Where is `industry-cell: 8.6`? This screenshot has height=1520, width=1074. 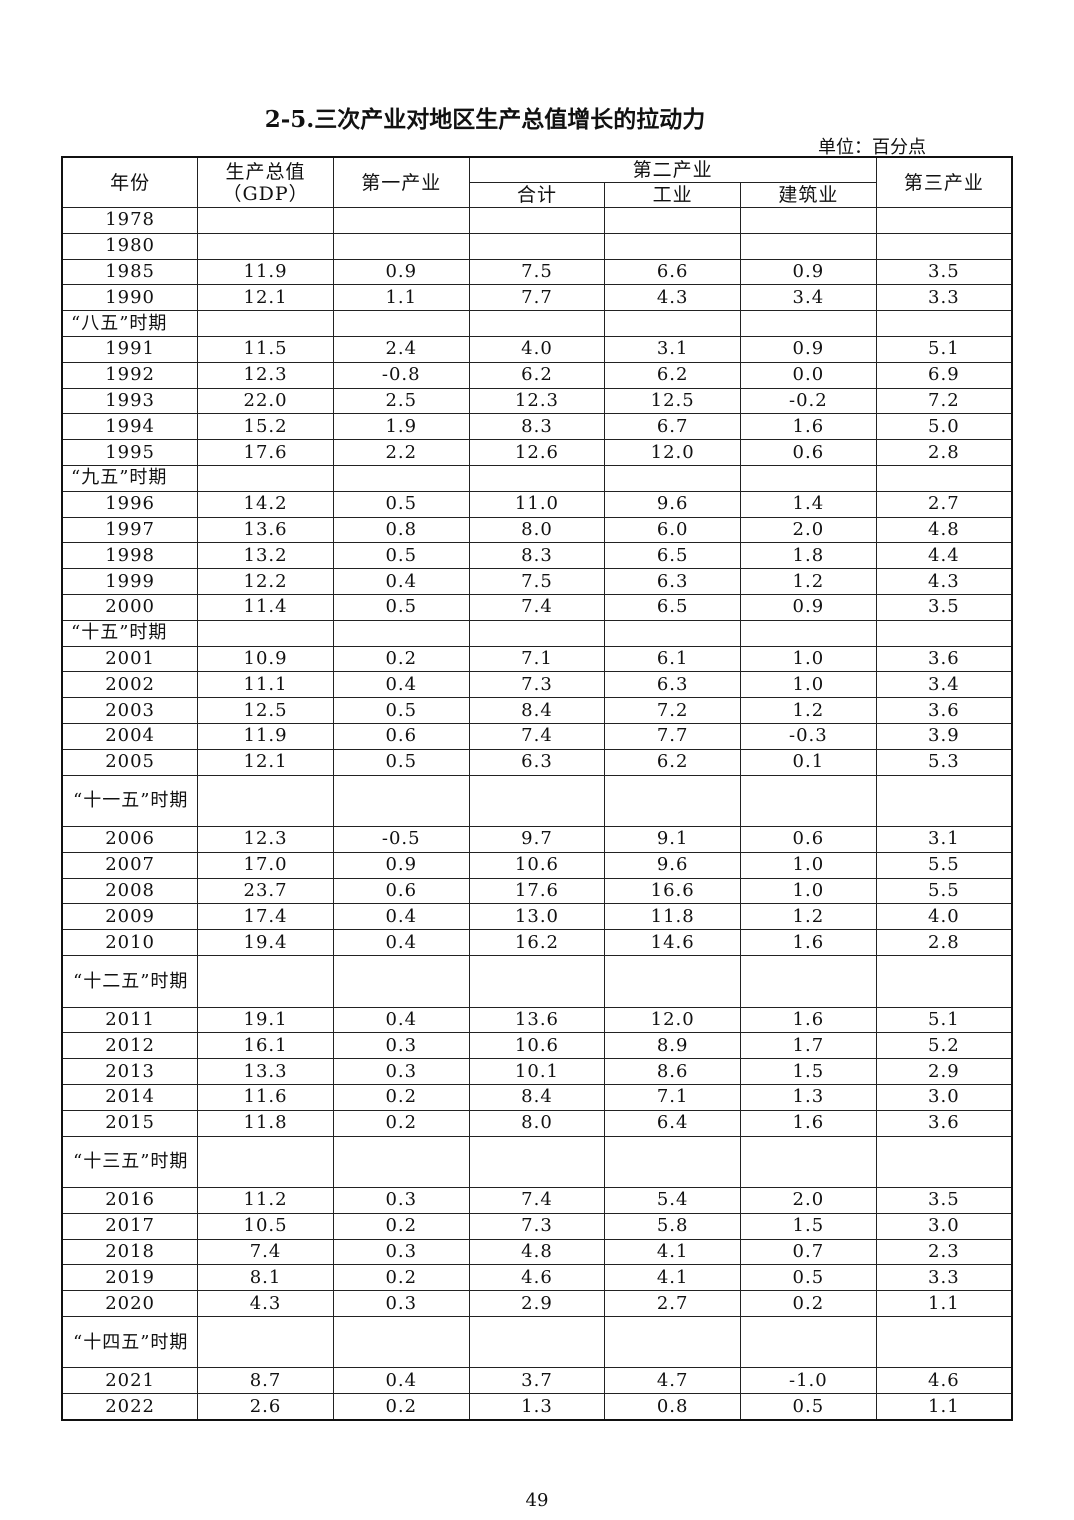 industry-cell: 8.6 is located at coordinates (673, 1071).